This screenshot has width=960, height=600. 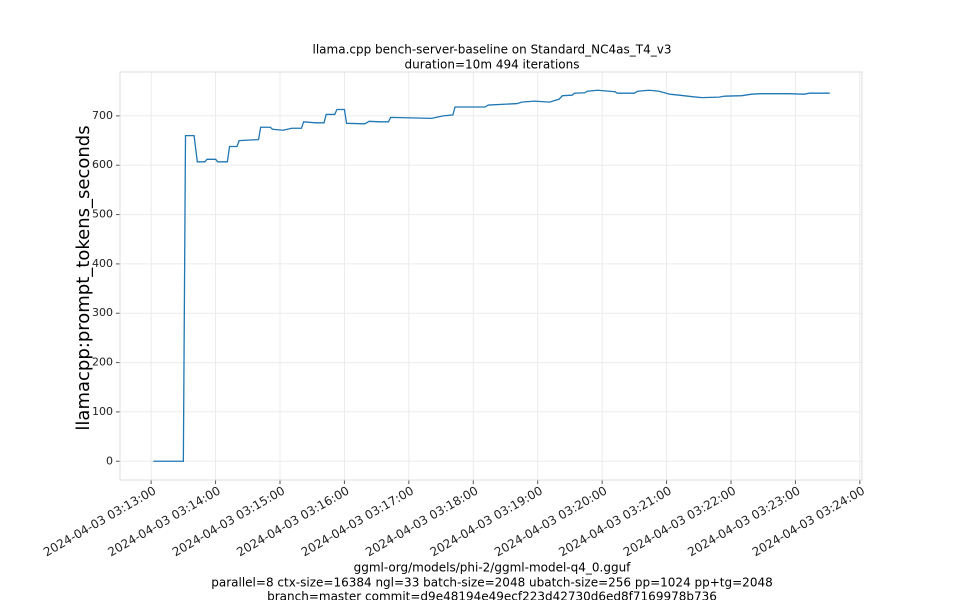 I want to click on x-tick-label: 2024-04-03 03:15:00, so click(x=228, y=522).